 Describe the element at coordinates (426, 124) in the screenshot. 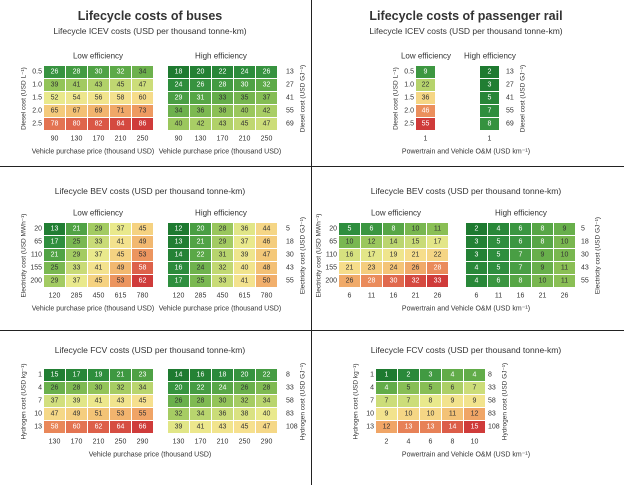

I see `cell-label: 55` at that location.